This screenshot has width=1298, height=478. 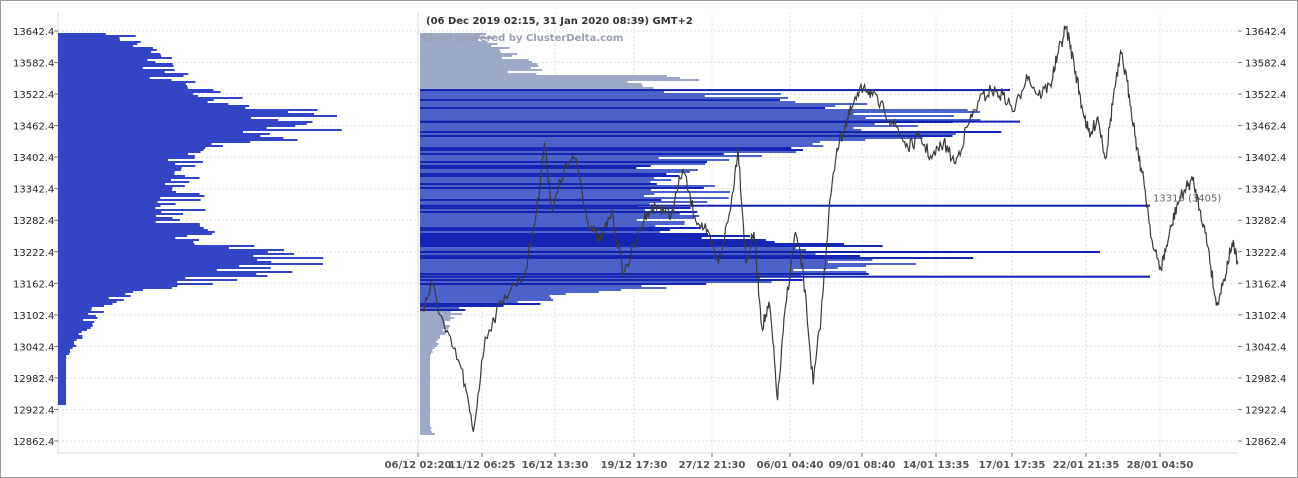 I want to click on y-tick-label: 13042.4, so click(x=33, y=347).